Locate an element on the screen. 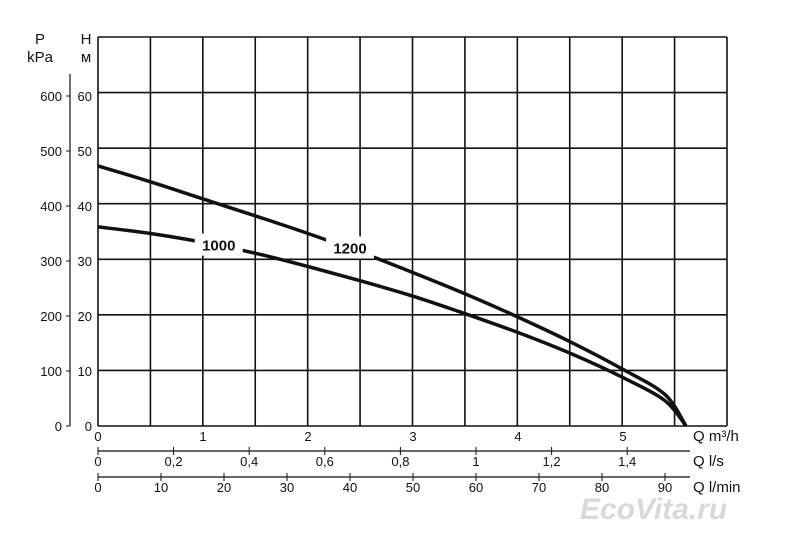 Image resolution: width=800 pixels, height=535 pixels. q-m3h-axis-label: Q m³/h is located at coordinates (716, 436).